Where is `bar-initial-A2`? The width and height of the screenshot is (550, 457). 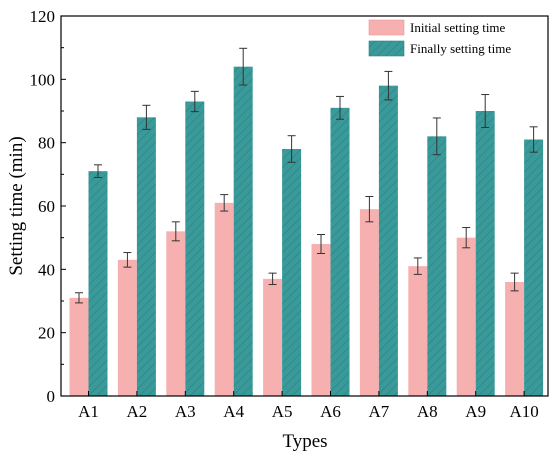
bar-initial-A2 is located at coordinates (127, 327).